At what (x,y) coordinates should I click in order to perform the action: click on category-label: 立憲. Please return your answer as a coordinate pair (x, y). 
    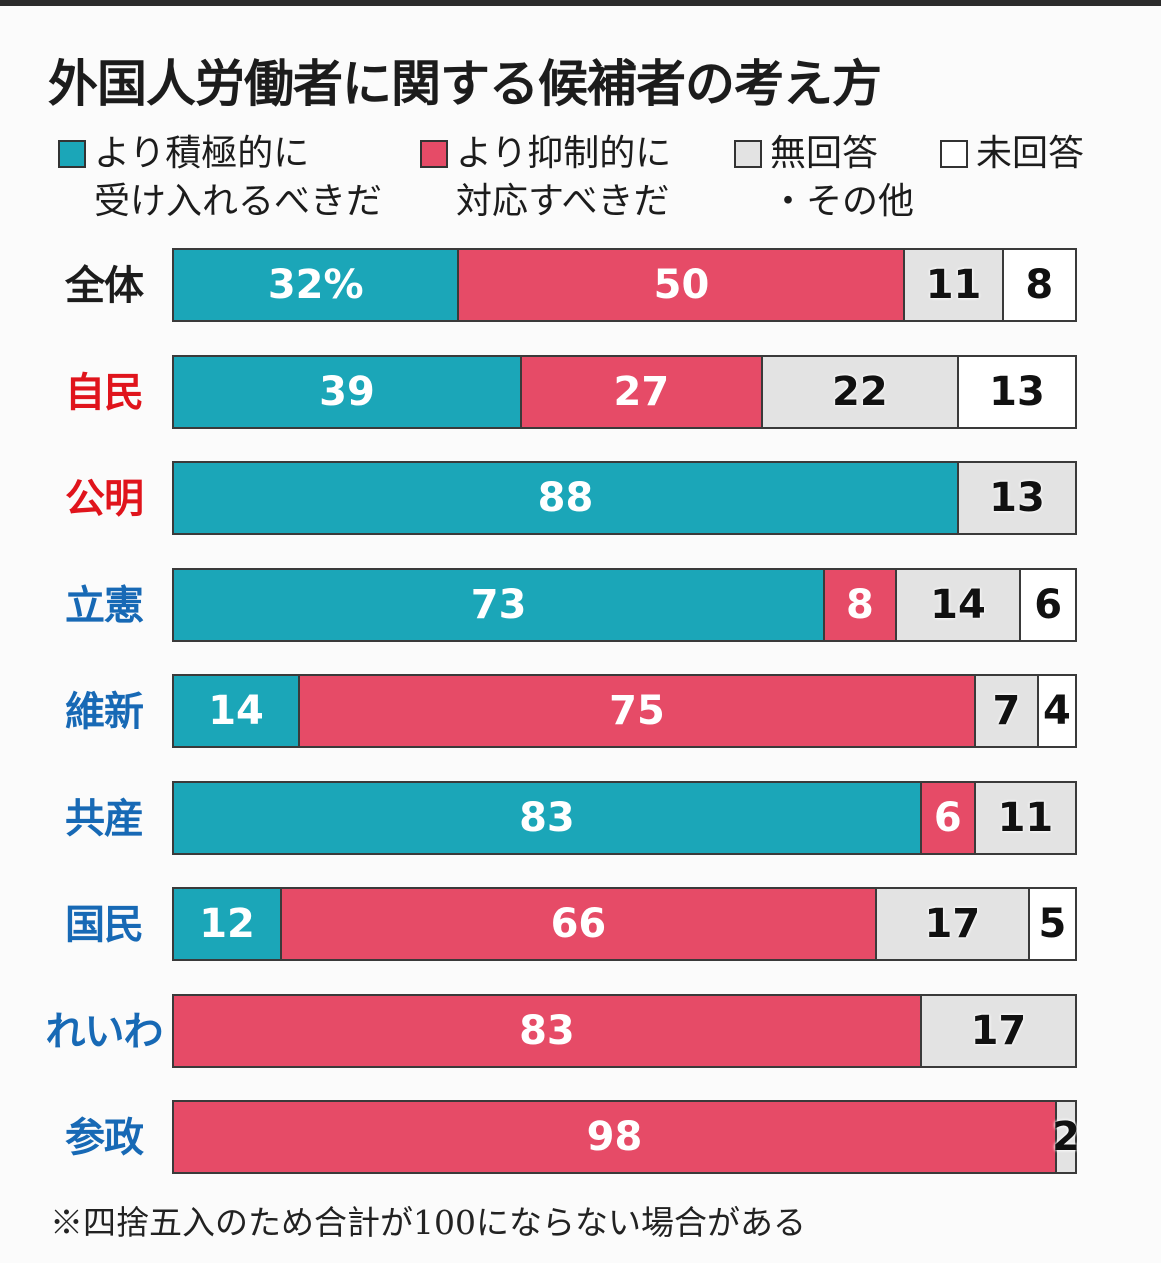
    Looking at the image, I should click on (104, 606).